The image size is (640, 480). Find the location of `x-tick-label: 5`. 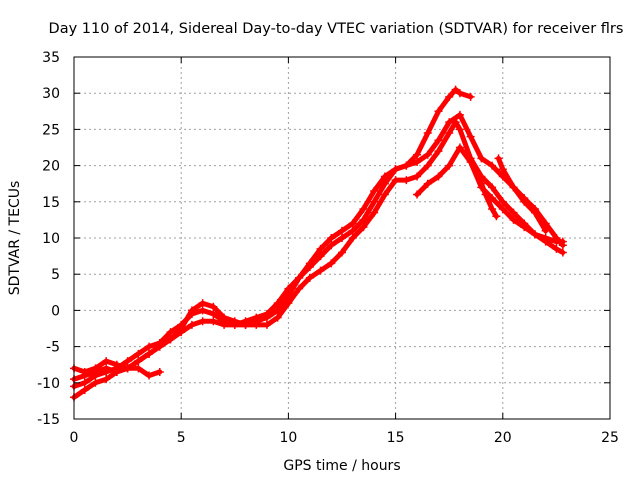

x-tick-label: 5 is located at coordinates (181, 438).